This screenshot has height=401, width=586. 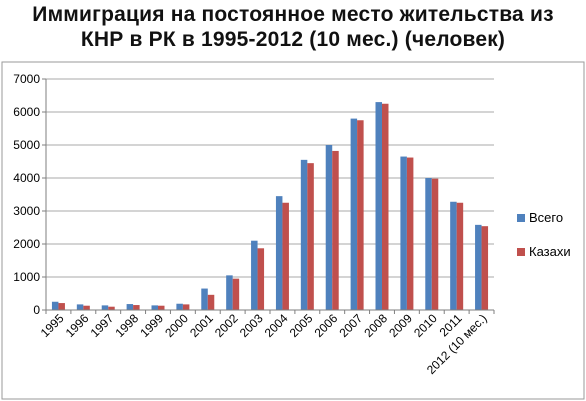 What do you see at coordinates (26, 211) in the screenshot?
I see `y-tick-label: 3000` at bounding box center [26, 211].